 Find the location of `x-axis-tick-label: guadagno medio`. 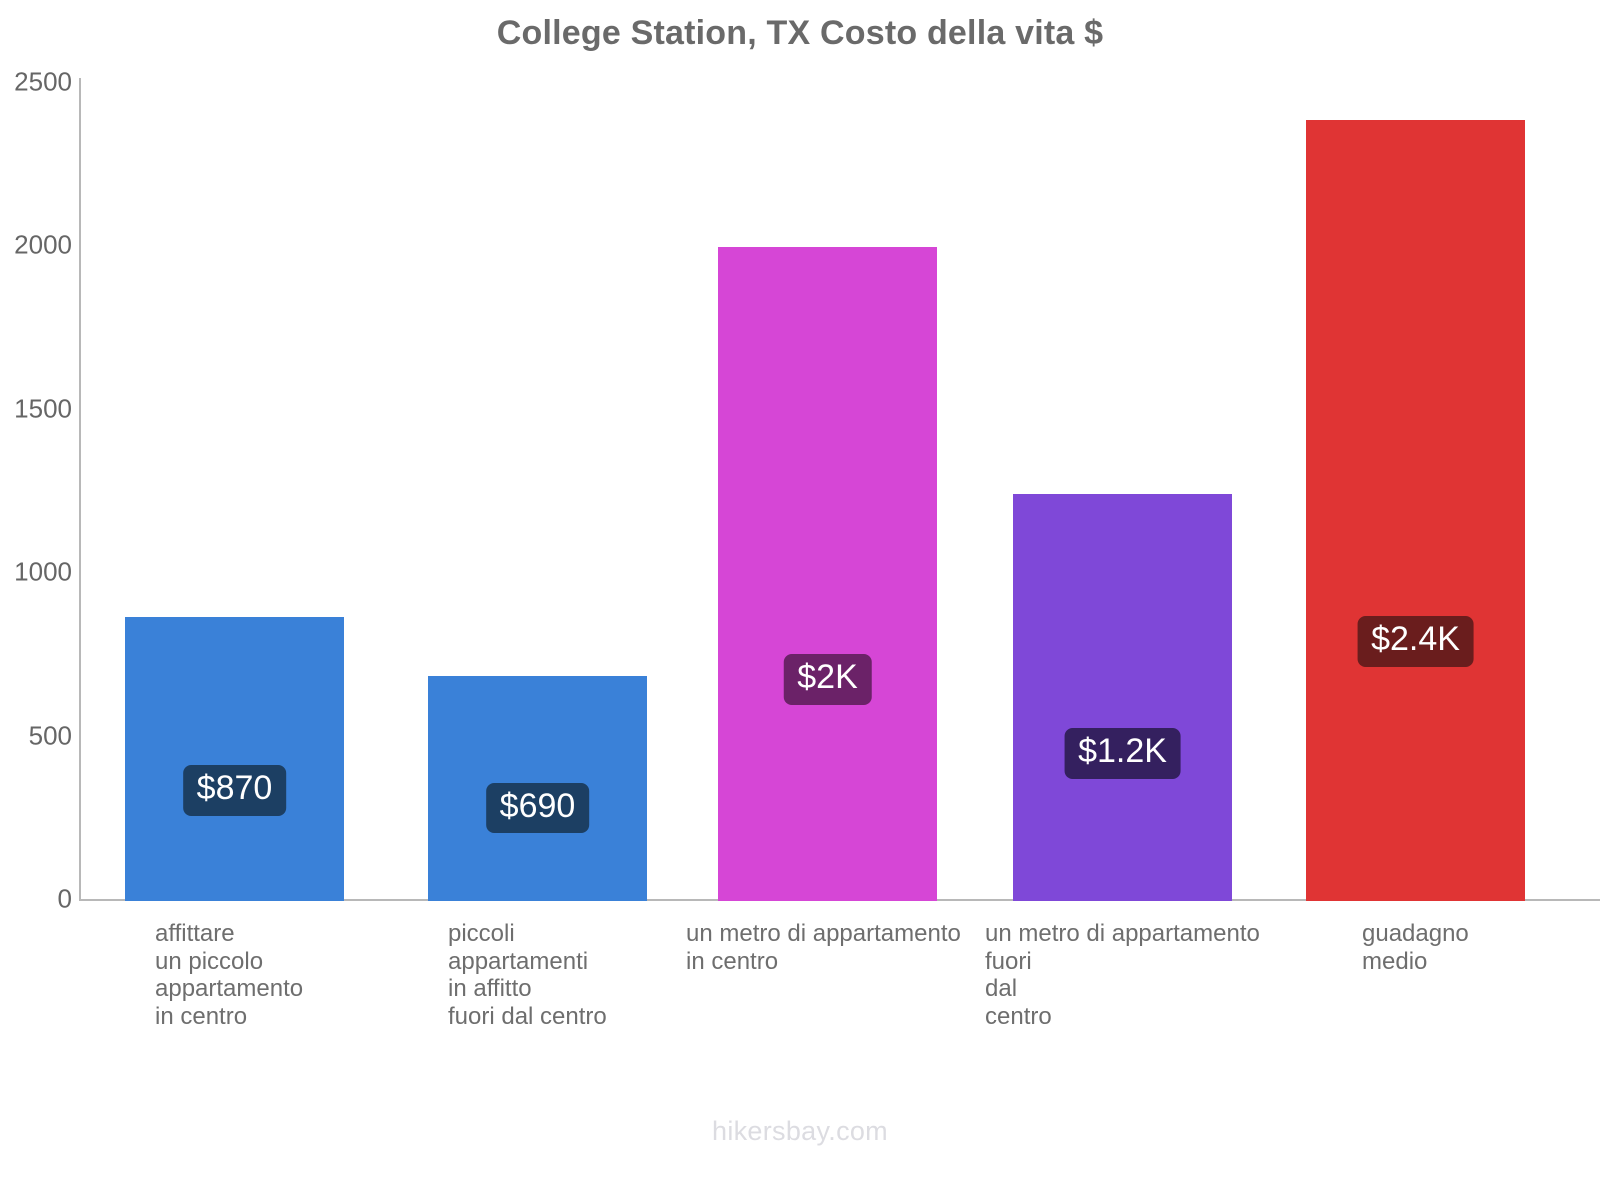

x-axis-tick-label: guadagno medio is located at coordinates (1415, 947).